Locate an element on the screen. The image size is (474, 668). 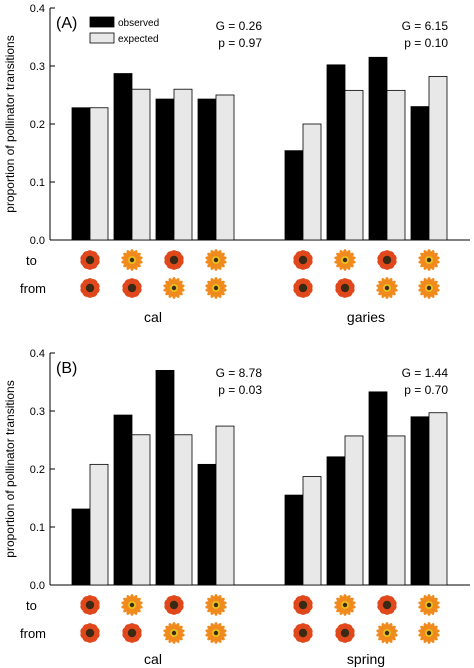
group-label: garies is located at coordinates (366, 317).